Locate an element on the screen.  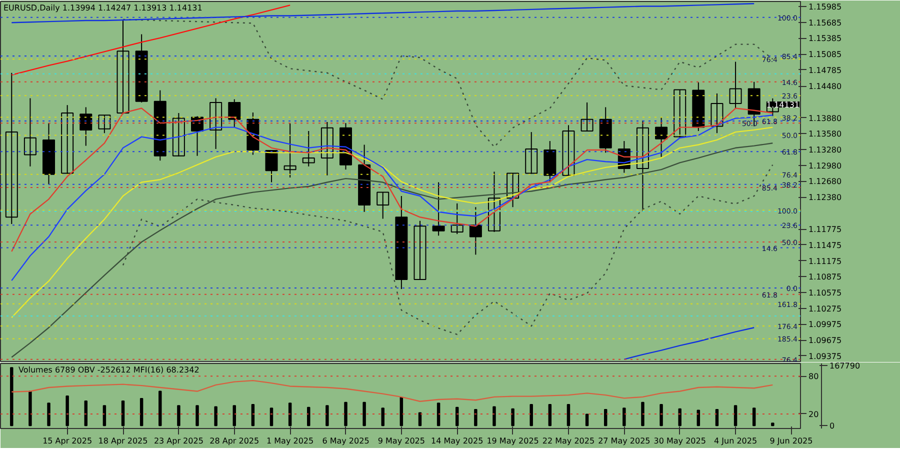
x-tick-label: 4 Jun 2025 is located at coordinates (736, 441).